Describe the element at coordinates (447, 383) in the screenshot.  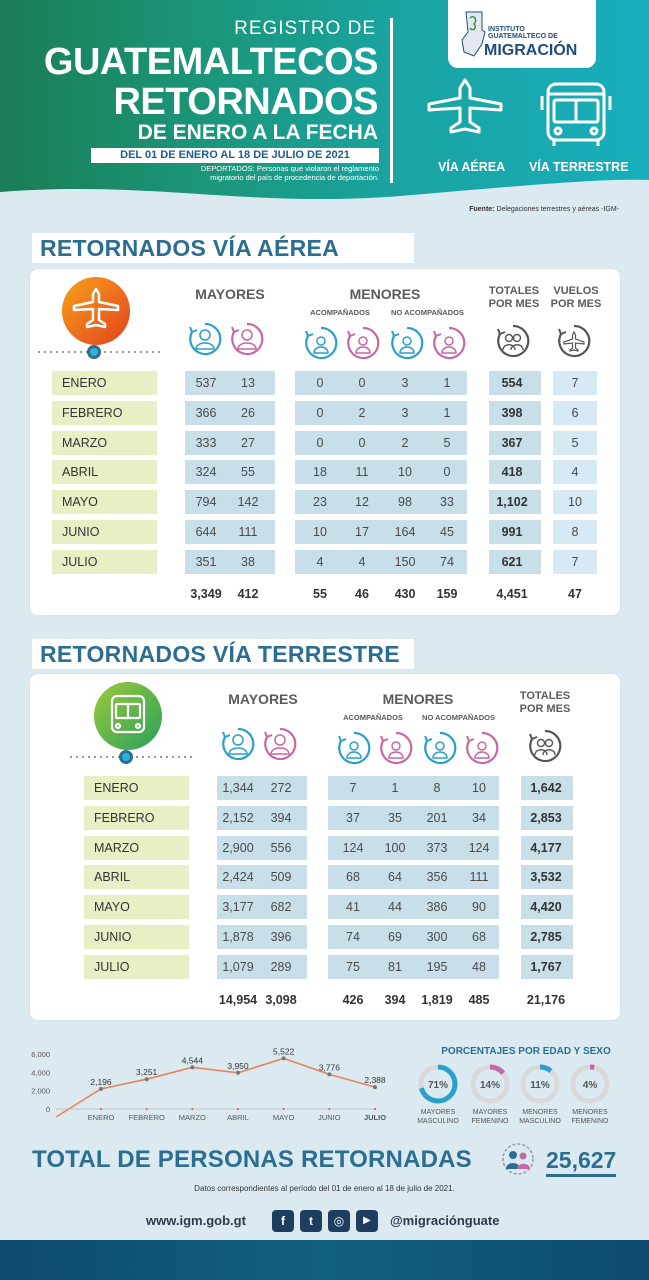
I see `aerea-cell-nf: 1` at that location.